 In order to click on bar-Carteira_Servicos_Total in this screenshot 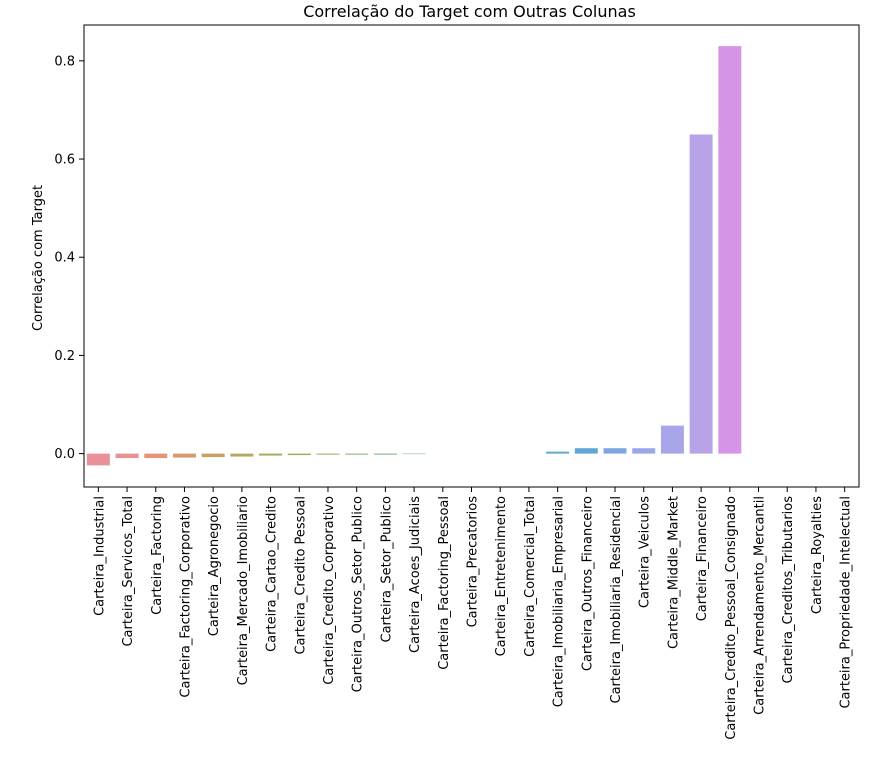, I will do `click(127, 456)`.